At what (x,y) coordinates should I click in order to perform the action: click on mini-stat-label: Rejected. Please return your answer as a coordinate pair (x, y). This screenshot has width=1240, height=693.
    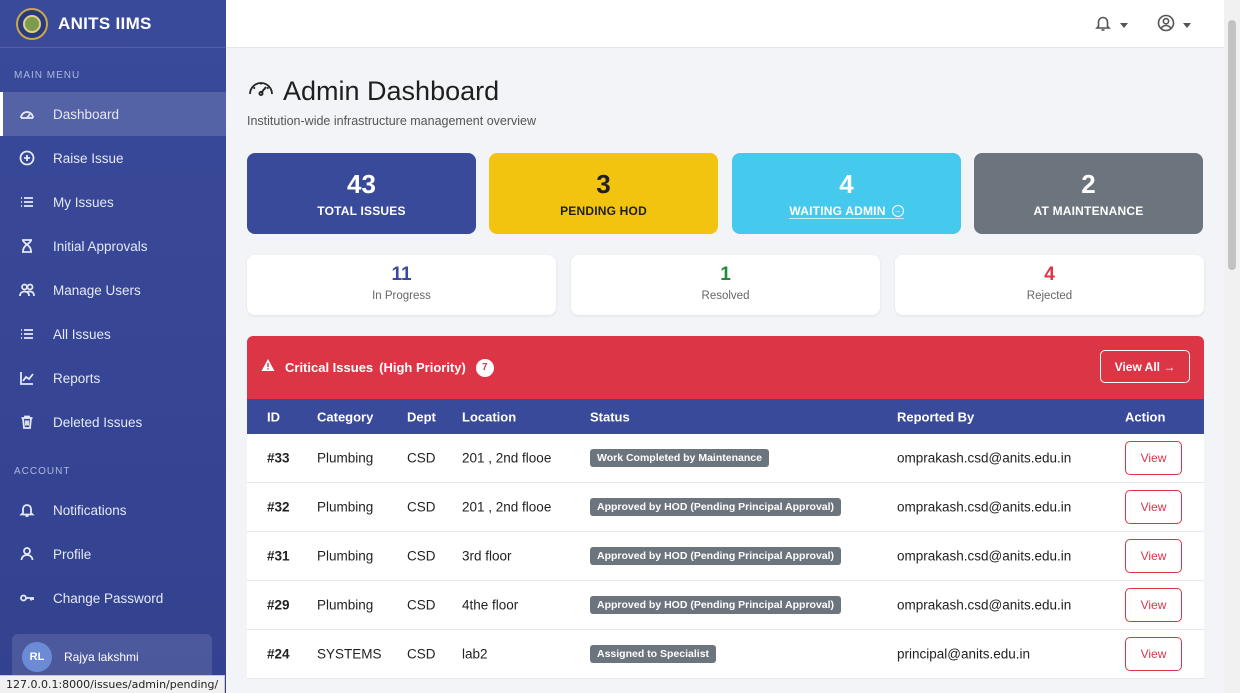
    Looking at the image, I should click on (1049, 296).